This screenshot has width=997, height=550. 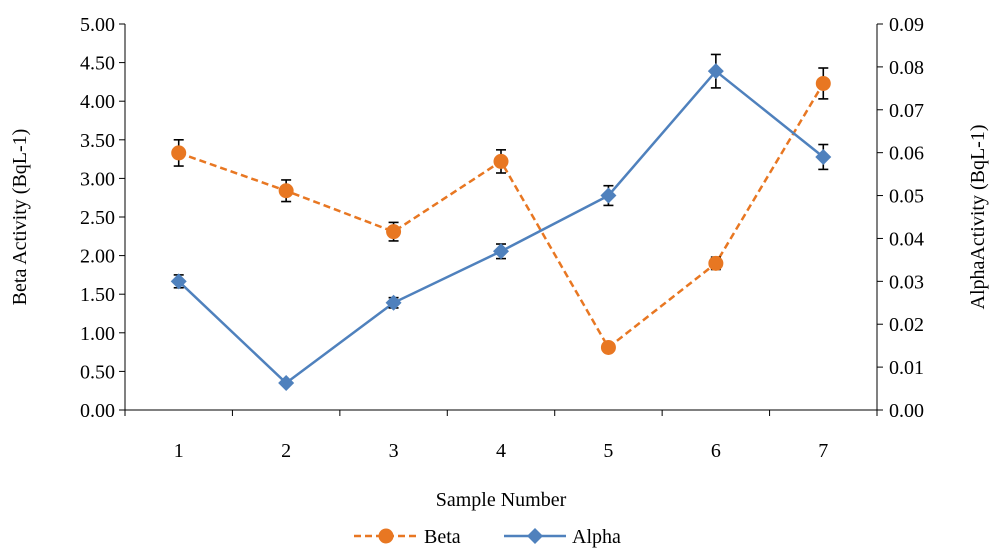 I want to click on x-tick-label: 7, so click(x=823, y=451).